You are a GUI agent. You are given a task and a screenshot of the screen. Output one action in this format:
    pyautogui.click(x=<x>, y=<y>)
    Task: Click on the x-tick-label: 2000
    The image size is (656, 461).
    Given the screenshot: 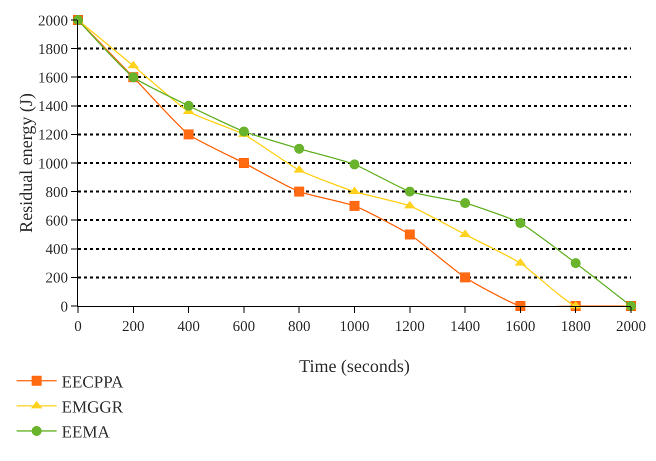 What is the action you would take?
    pyautogui.click(x=631, y=327)
    